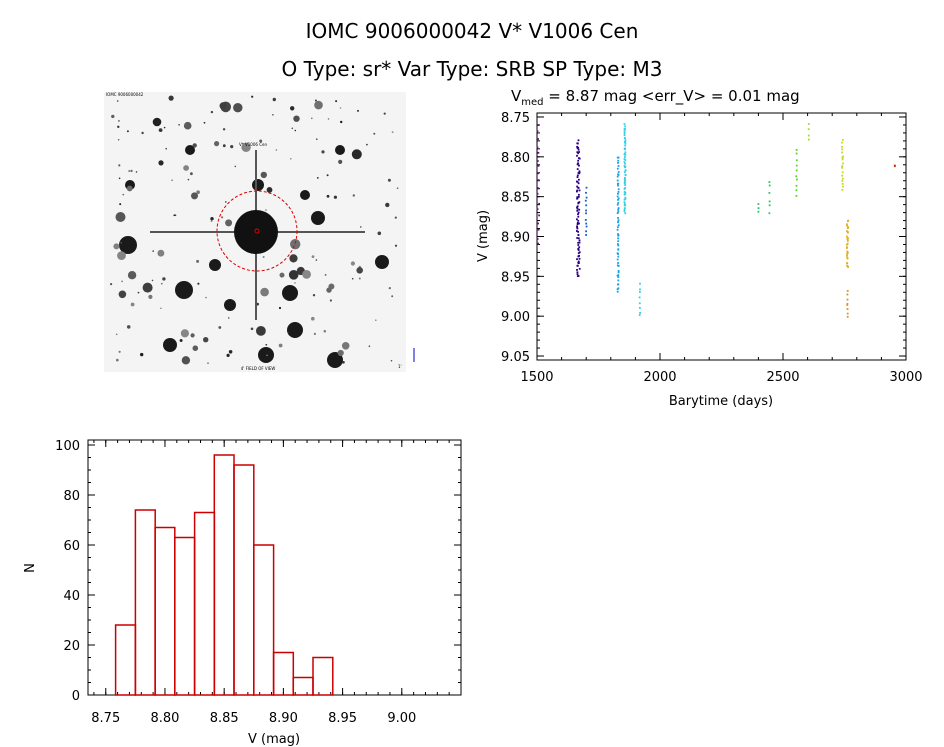 This screenshot has width=944, height=747. What do you see at coordinates (758, 208) in the screenshot?
I see `lc-point-epoch7` at bounding box center [758, 208].